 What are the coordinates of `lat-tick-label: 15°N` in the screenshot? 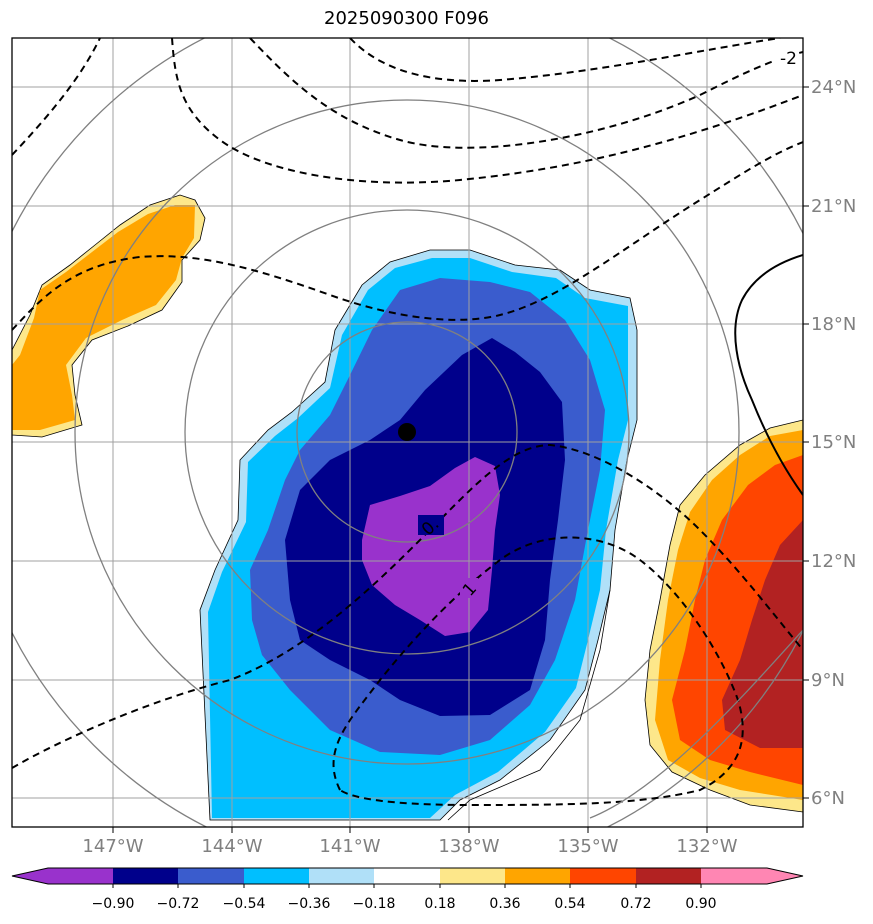 It's located at (833, 442).